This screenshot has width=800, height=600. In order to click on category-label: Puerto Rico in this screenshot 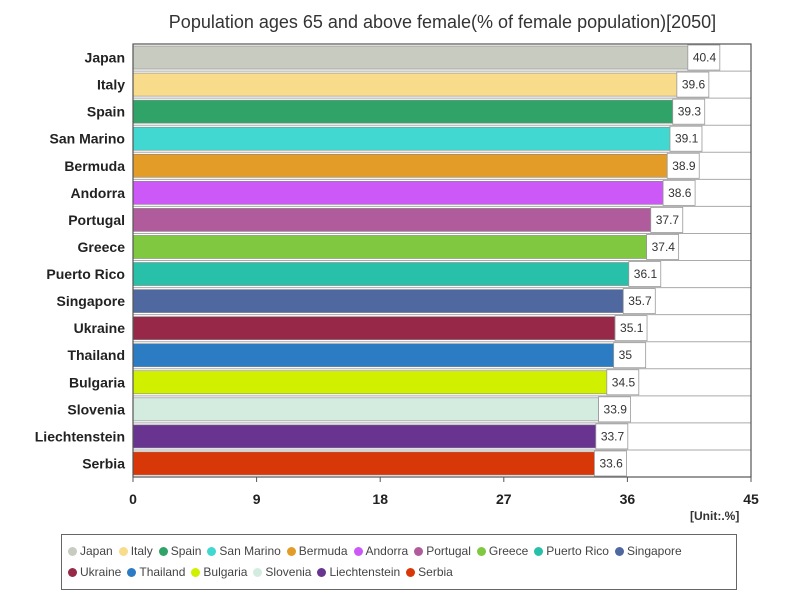, I will do `click(85, 274)`.